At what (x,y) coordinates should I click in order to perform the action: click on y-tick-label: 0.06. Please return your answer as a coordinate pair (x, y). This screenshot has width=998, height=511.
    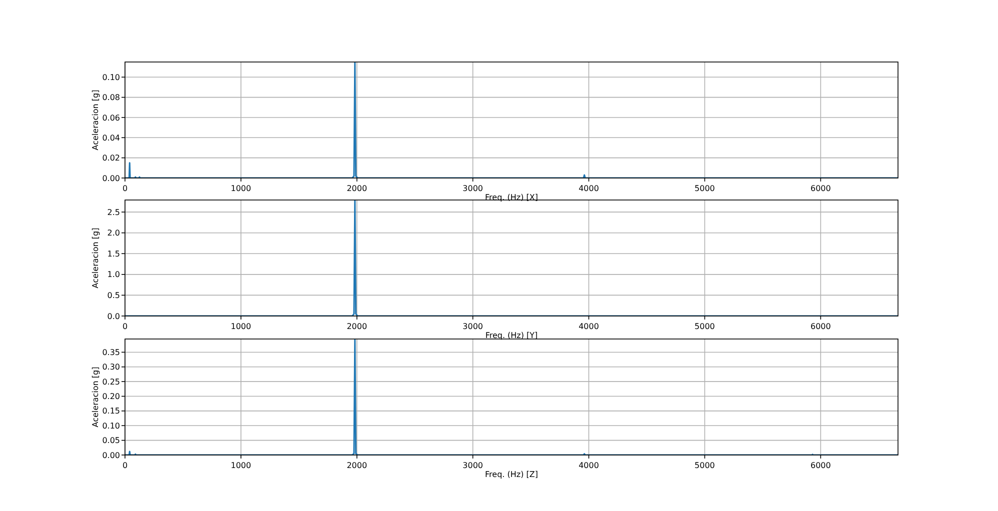
    Looking at the image, I should click on (111, 117).